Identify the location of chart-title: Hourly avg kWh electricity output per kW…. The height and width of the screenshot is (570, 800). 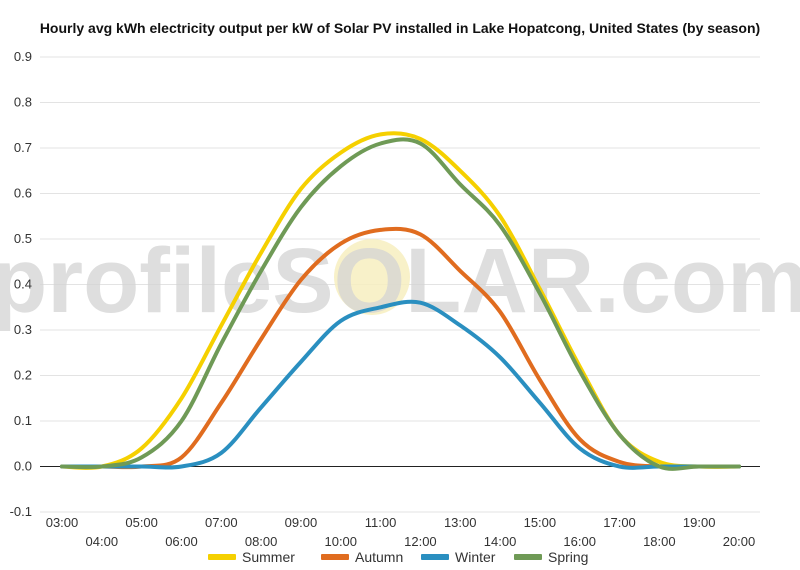
(400, 28).